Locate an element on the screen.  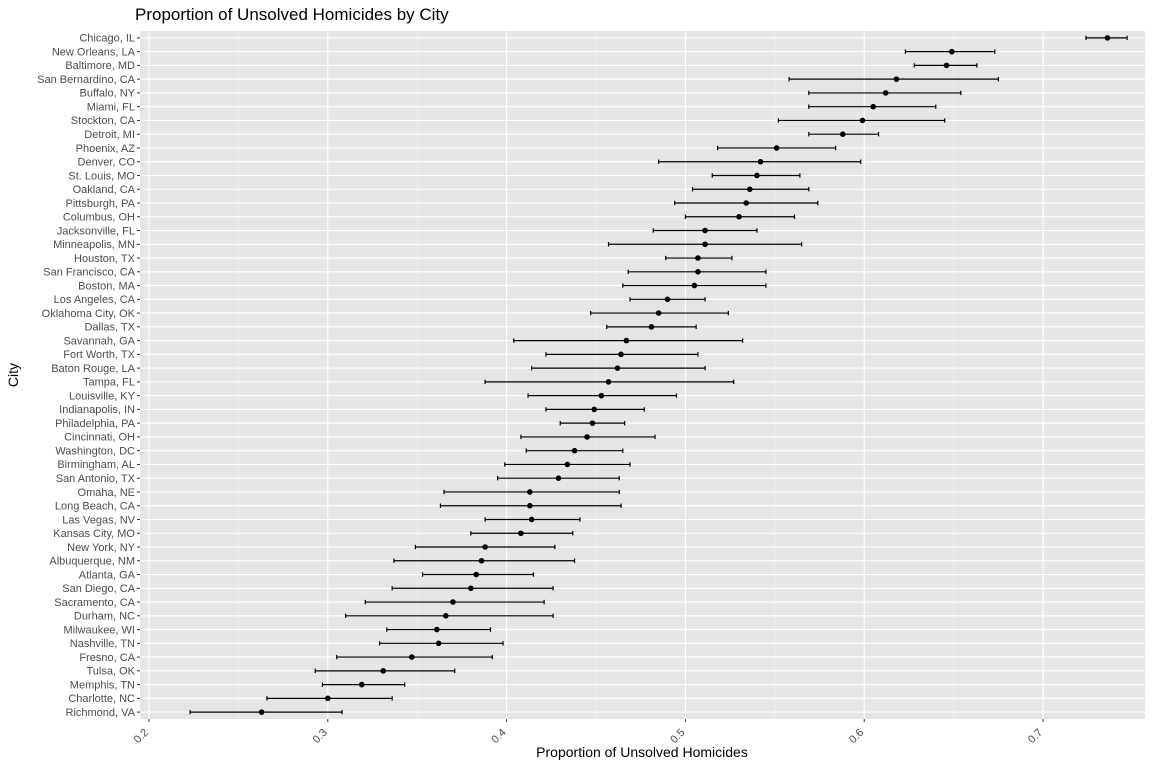
y-tick-label: Atlanta, GA is located at coordinates (107, 575).